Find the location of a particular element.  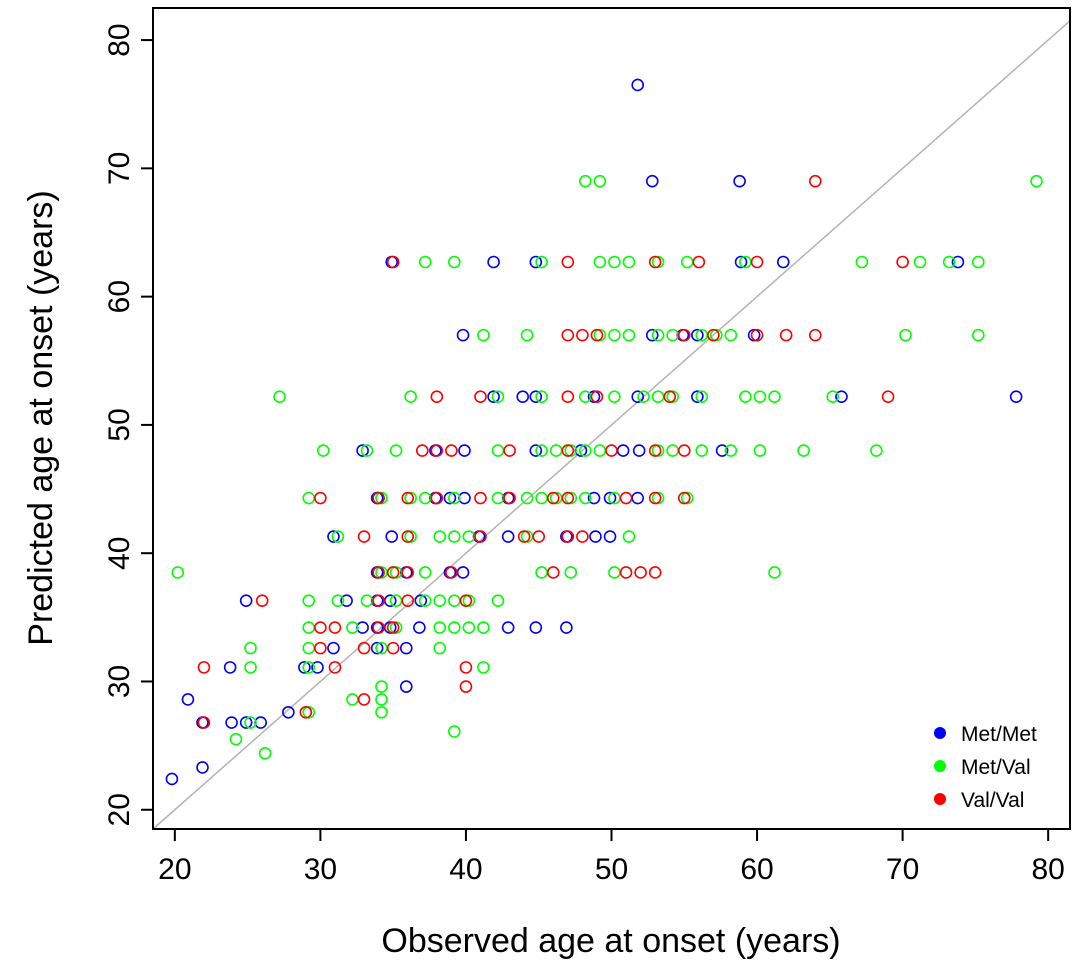

x-tick-label: 20 is located at coordinates (174, 869).